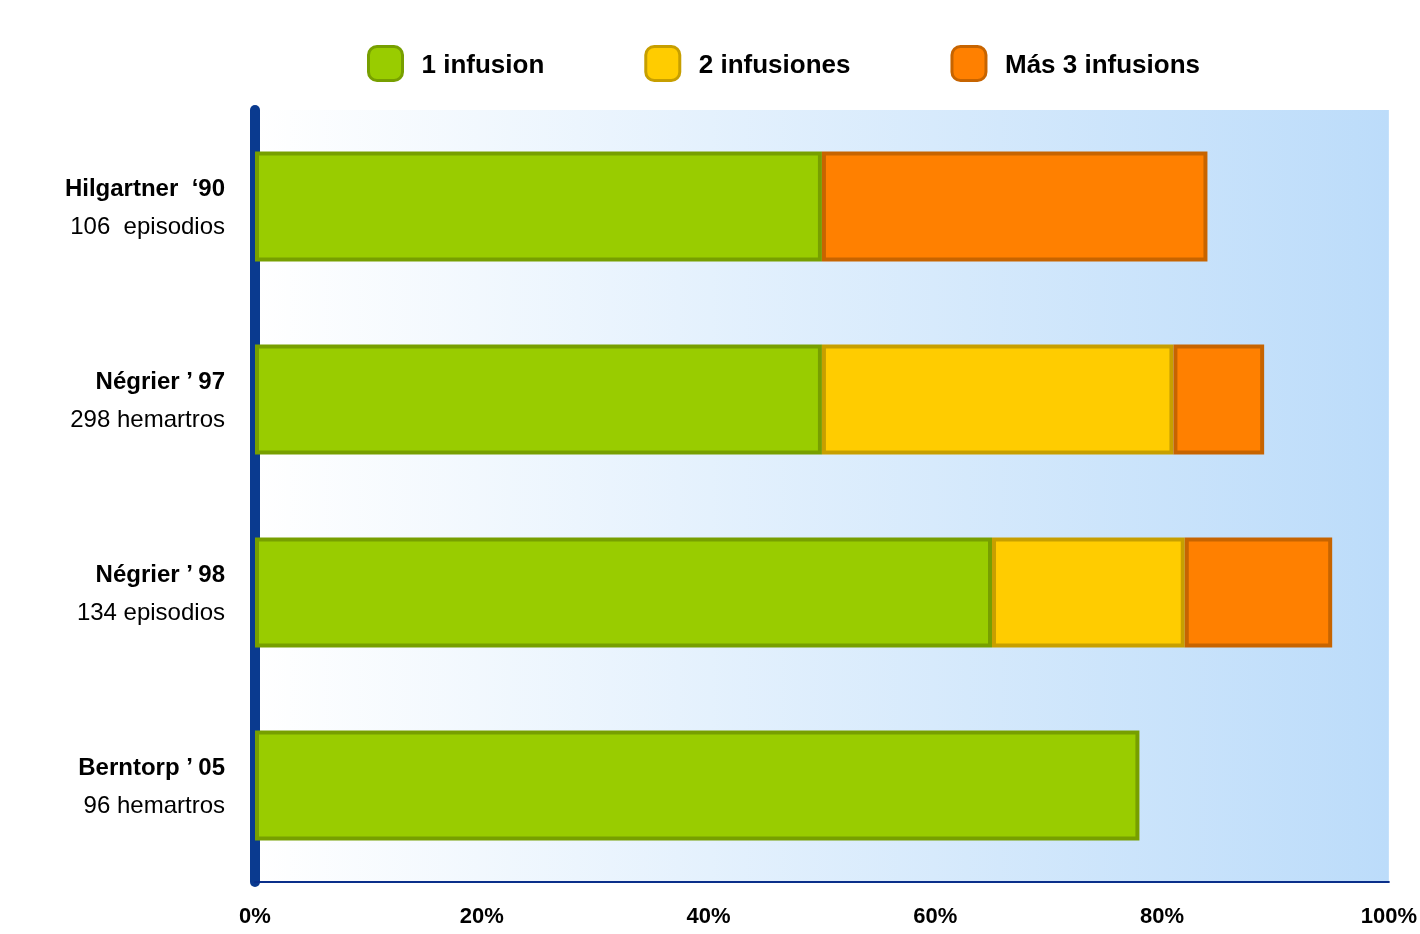 The image size is (1420, 934). Describe the element at coordinates (1102, 63) in the screenshot. I see `legend-label: Más 3 infusions` at that location.